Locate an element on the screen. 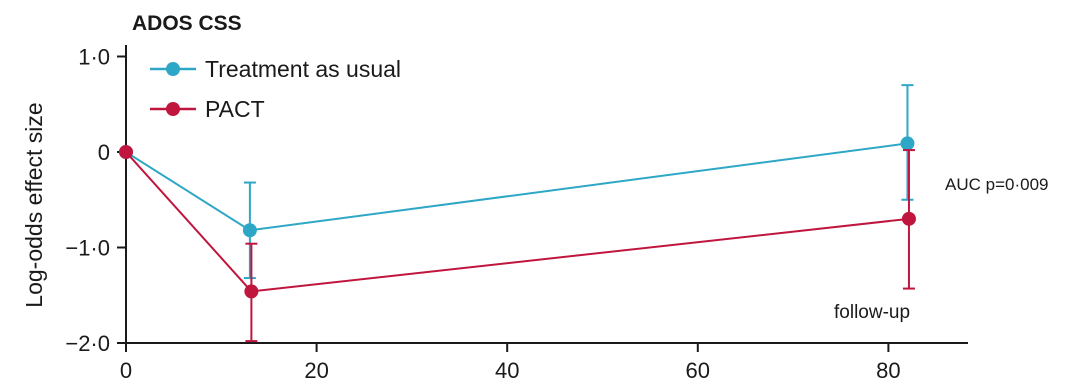  y-tick-label: 0 is located at coordinates (104, 152).